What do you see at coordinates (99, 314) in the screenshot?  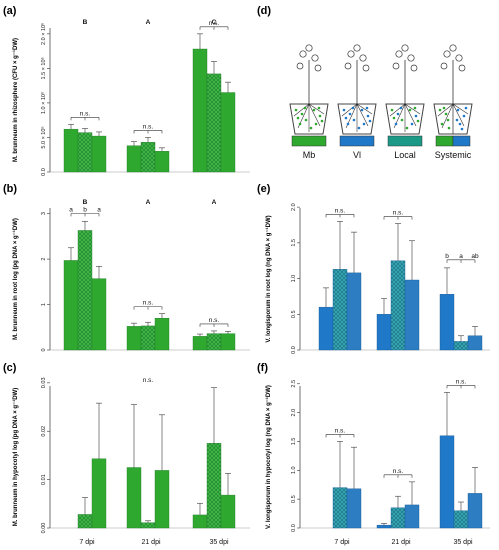 I see `bar-b-g0-b2` at bounding box center [99, 314].